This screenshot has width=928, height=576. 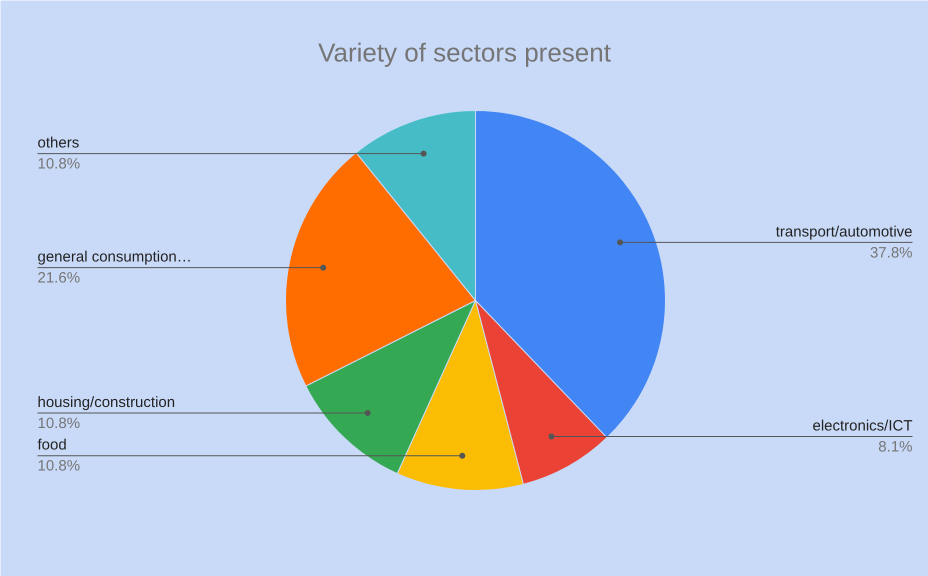 What do you see at coordinates (891, 253) in the screenshot?
I see `data-label: 37.8%` at bounding box center [891, 253].